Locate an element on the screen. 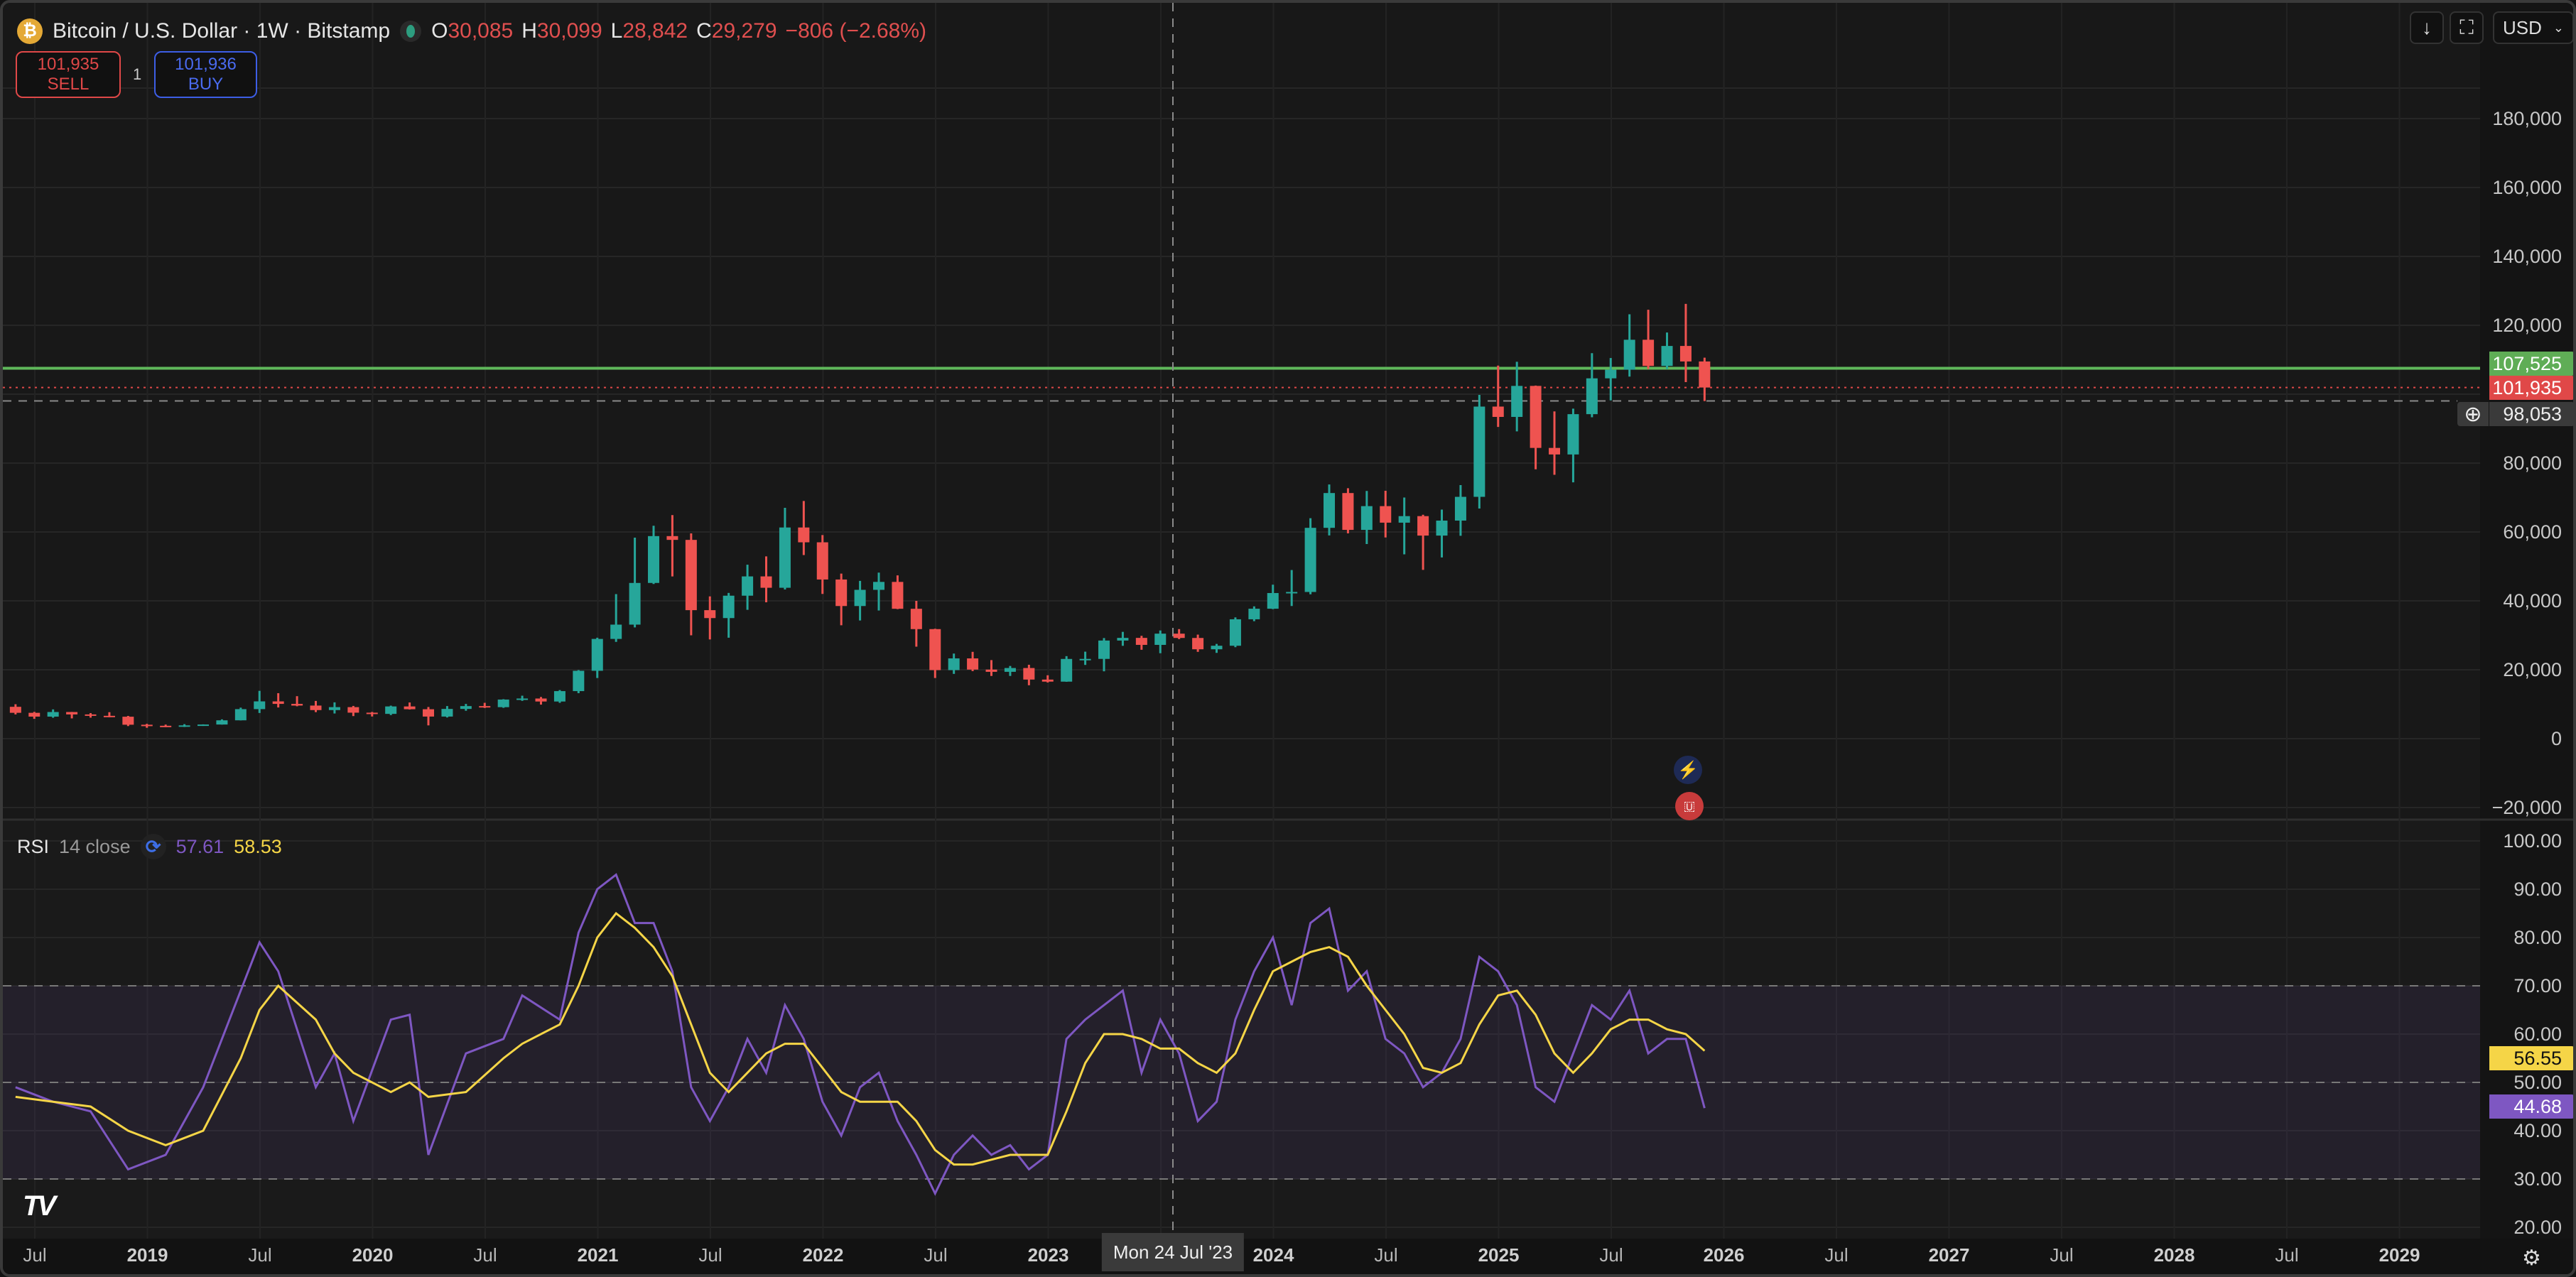  fullscreen-icon: ⛶ is located at coordinates (2466, 27).